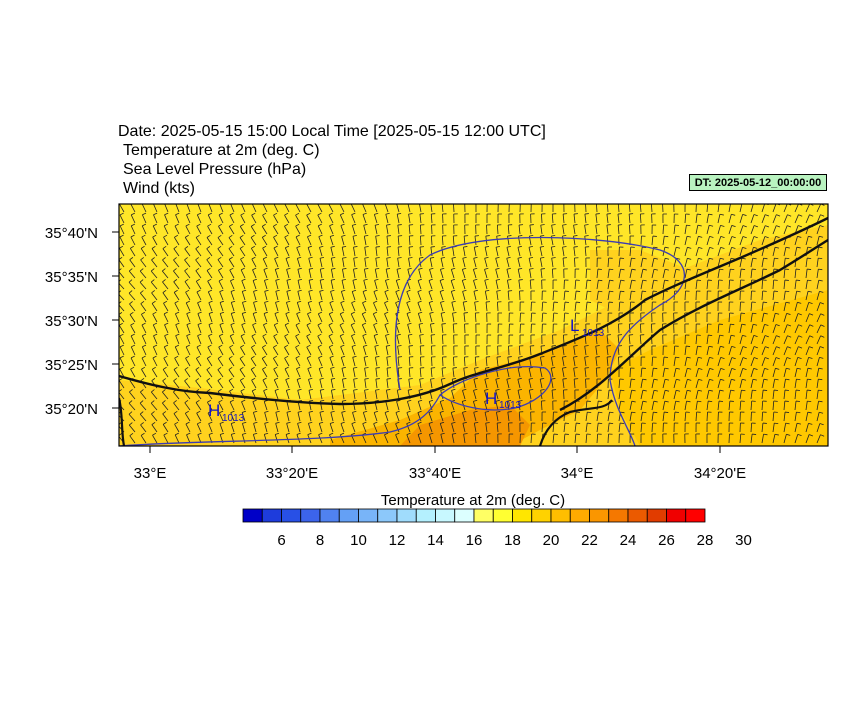 The width and height of the screenshot is (864, 720). I want to click on lat-label-1: 35°40'N, so click(71, 233).